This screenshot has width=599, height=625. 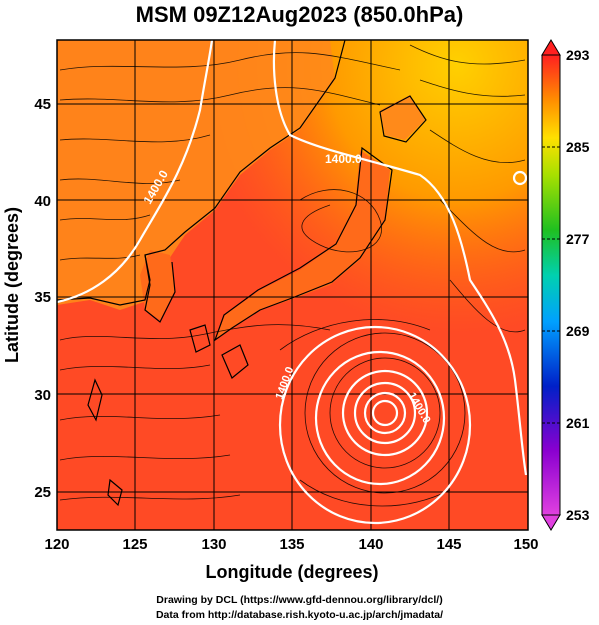 I want to click on x-axis-ticks: 120 125 130 135 140 145 150, so click(x=291, y=544).